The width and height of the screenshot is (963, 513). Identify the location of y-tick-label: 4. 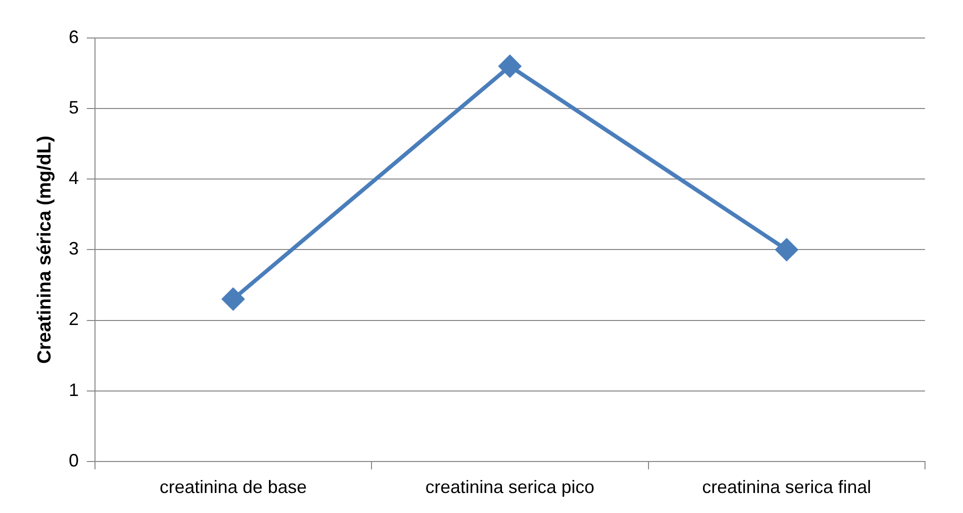
(73, 178).